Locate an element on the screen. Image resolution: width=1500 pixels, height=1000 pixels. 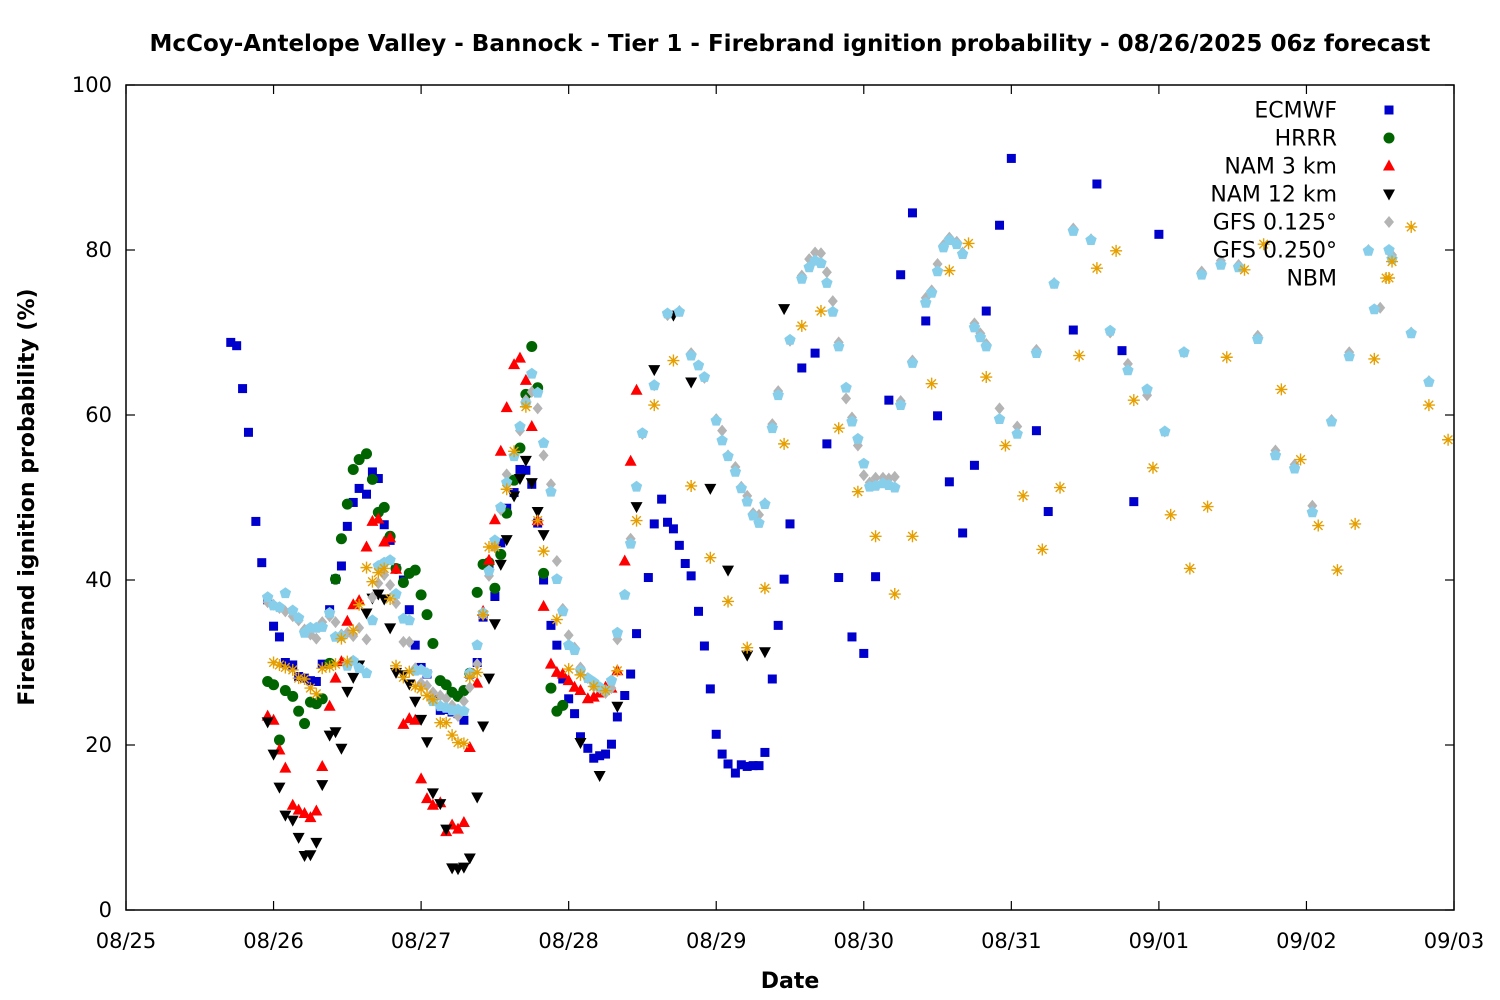
x-tick-label: 08/25 is located at coordinates (126, 941).